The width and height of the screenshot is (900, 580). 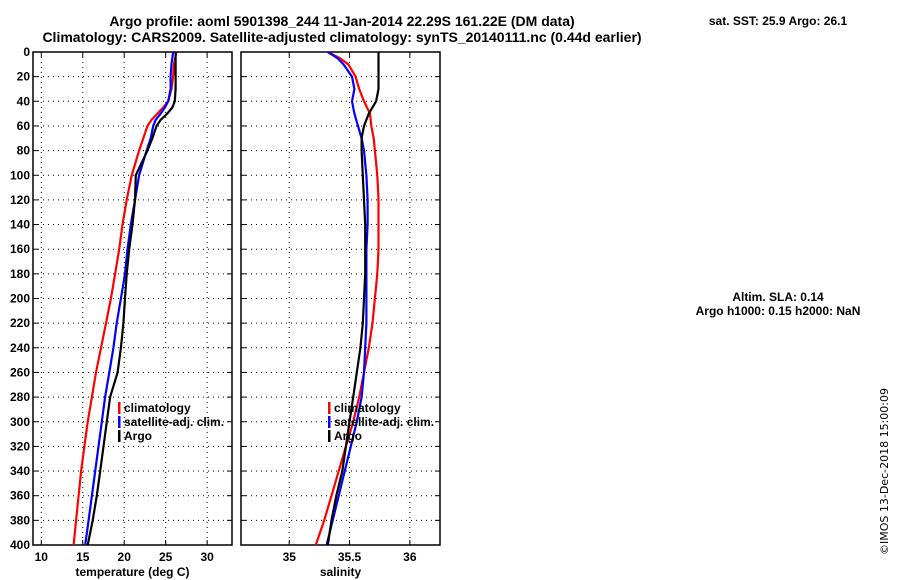 What do you see at coordinates (348, 436) in the screenshot?
I see `salinity-legend-label: Argo` at bounding box center [348, 436].